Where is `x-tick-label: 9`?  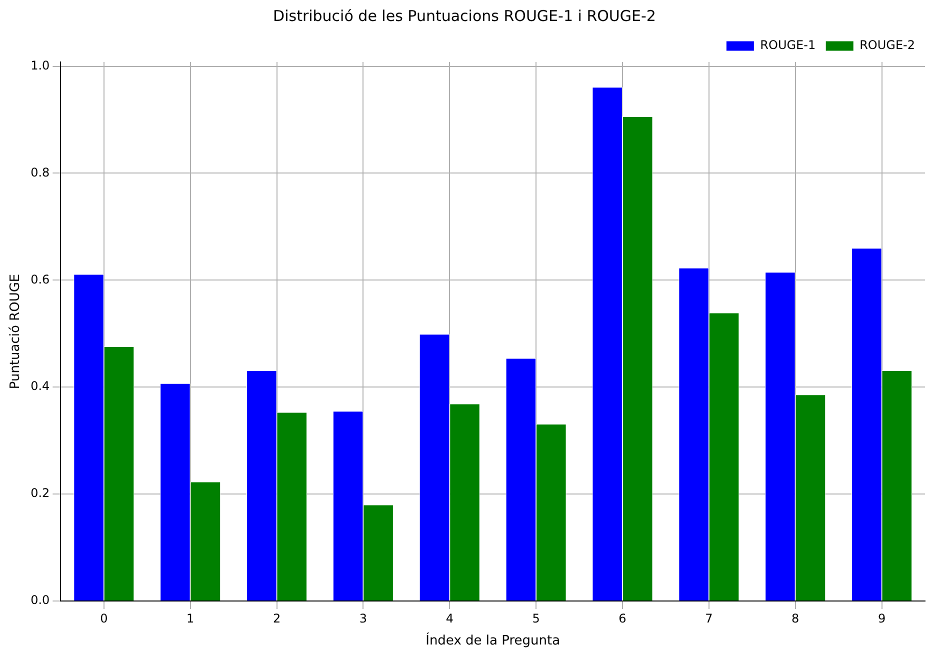
x-tick-label: 9 is located at coordinates (882, 618).